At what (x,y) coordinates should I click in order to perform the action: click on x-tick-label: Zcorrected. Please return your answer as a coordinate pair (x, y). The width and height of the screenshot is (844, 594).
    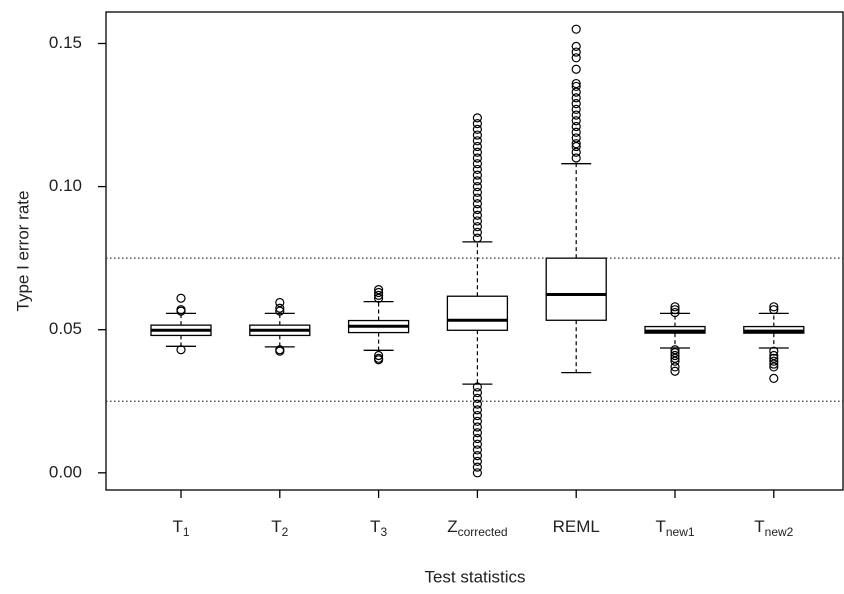
    Looking at the image, I should click on (477, 528).